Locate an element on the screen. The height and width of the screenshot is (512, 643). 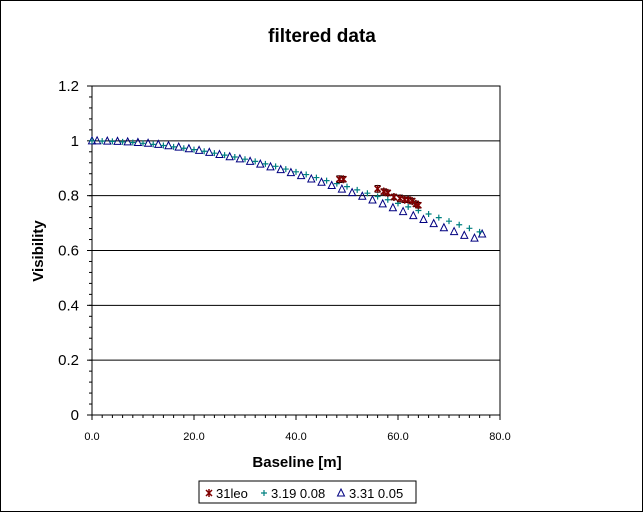
legend-box is located at coordinates (307, 492).